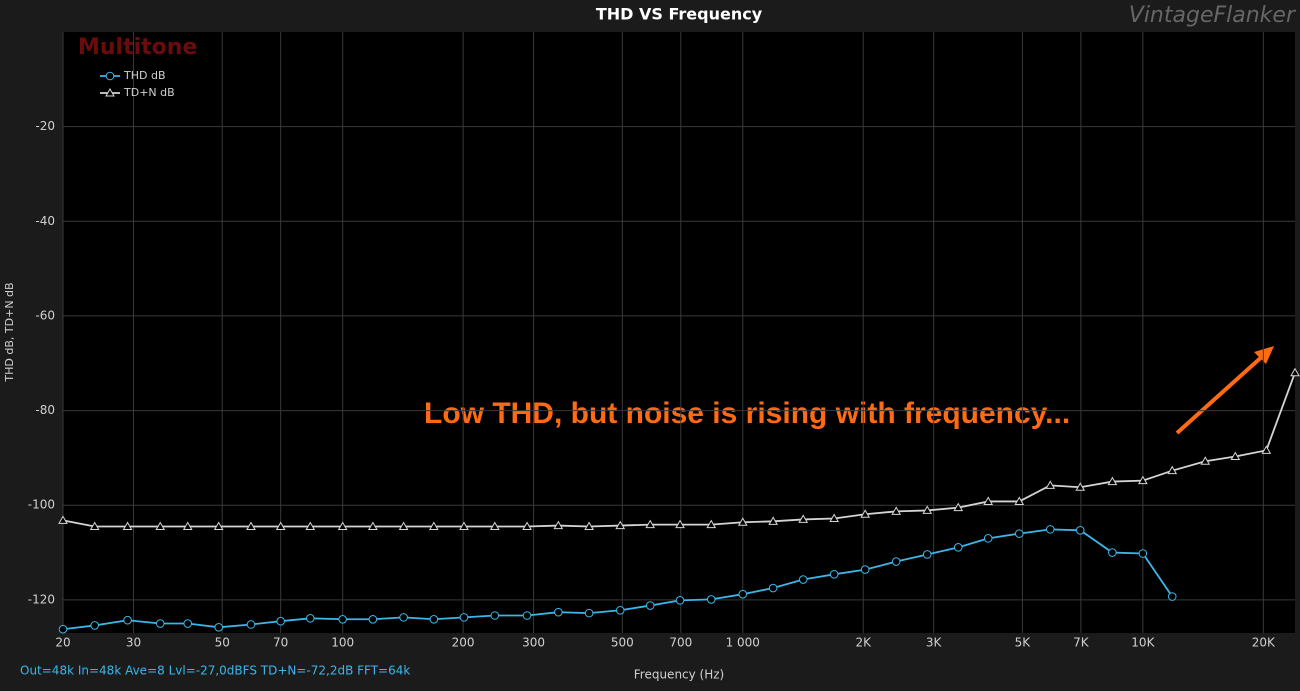 The image size is (1300, 691). What do you see at coordinates (280, 643) in the screenshot?
I see `x-tick-label: 70` at bounding box center [280, 643].